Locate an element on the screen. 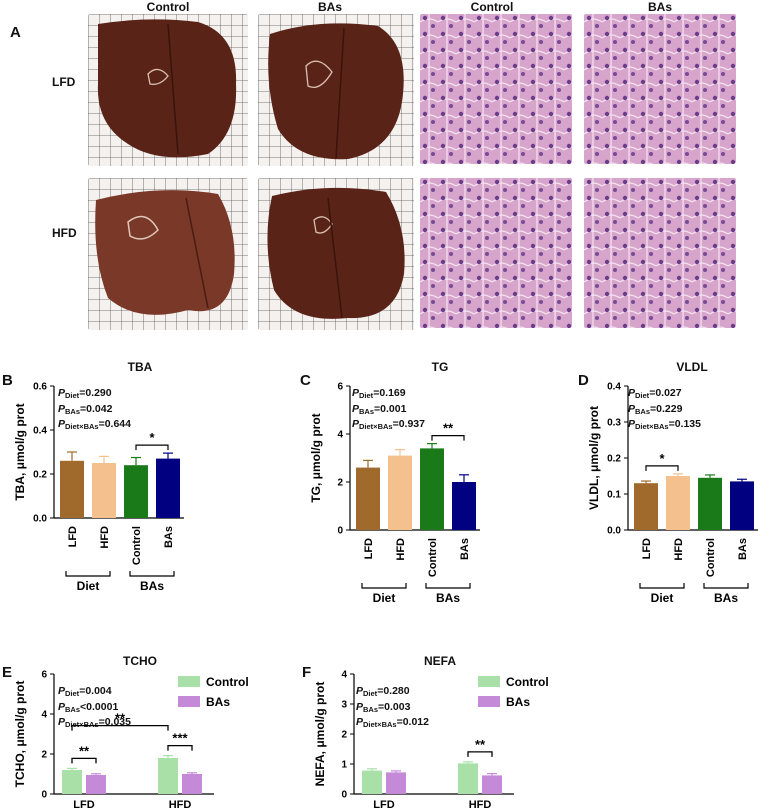  y-tick-label: 0.3 is located at coordinates (614, 423).